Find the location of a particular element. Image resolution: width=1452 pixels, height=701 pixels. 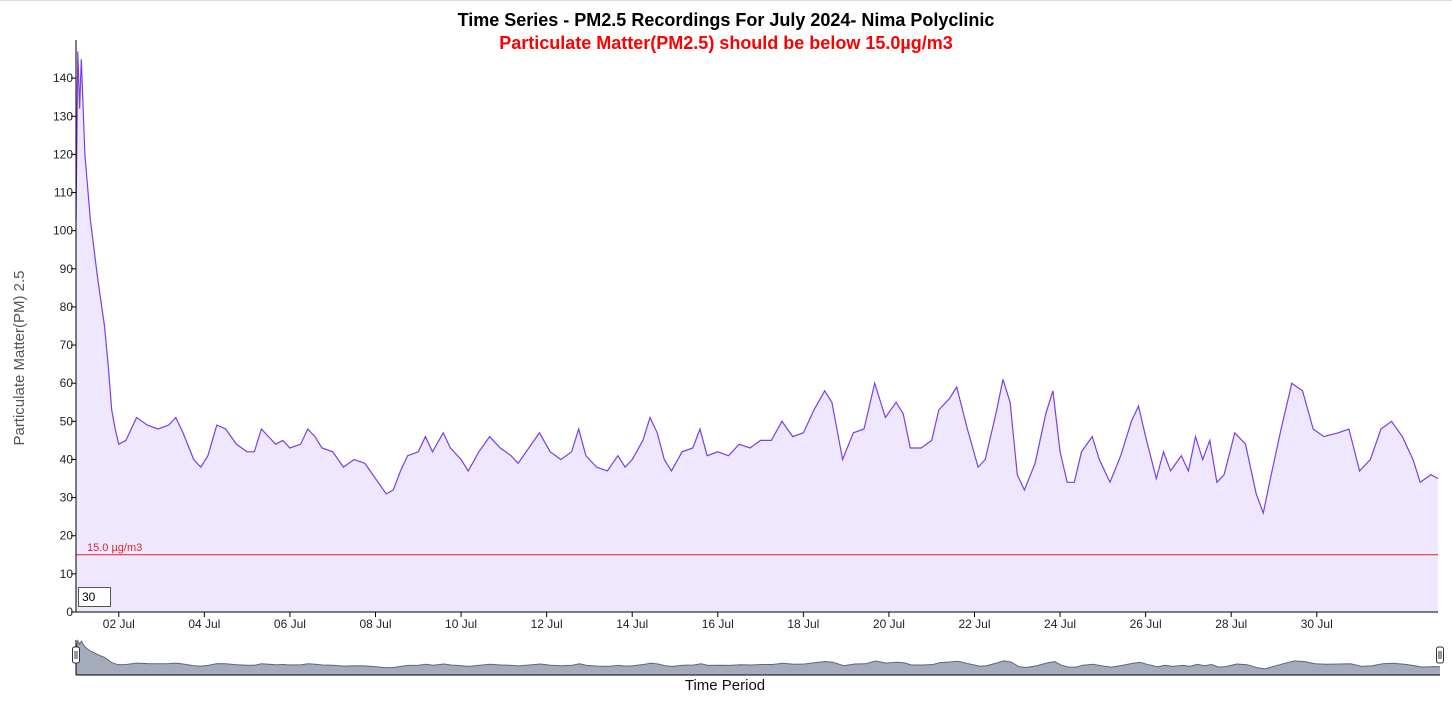

y-tick-label: 60 is located at coordinates (67, 383).